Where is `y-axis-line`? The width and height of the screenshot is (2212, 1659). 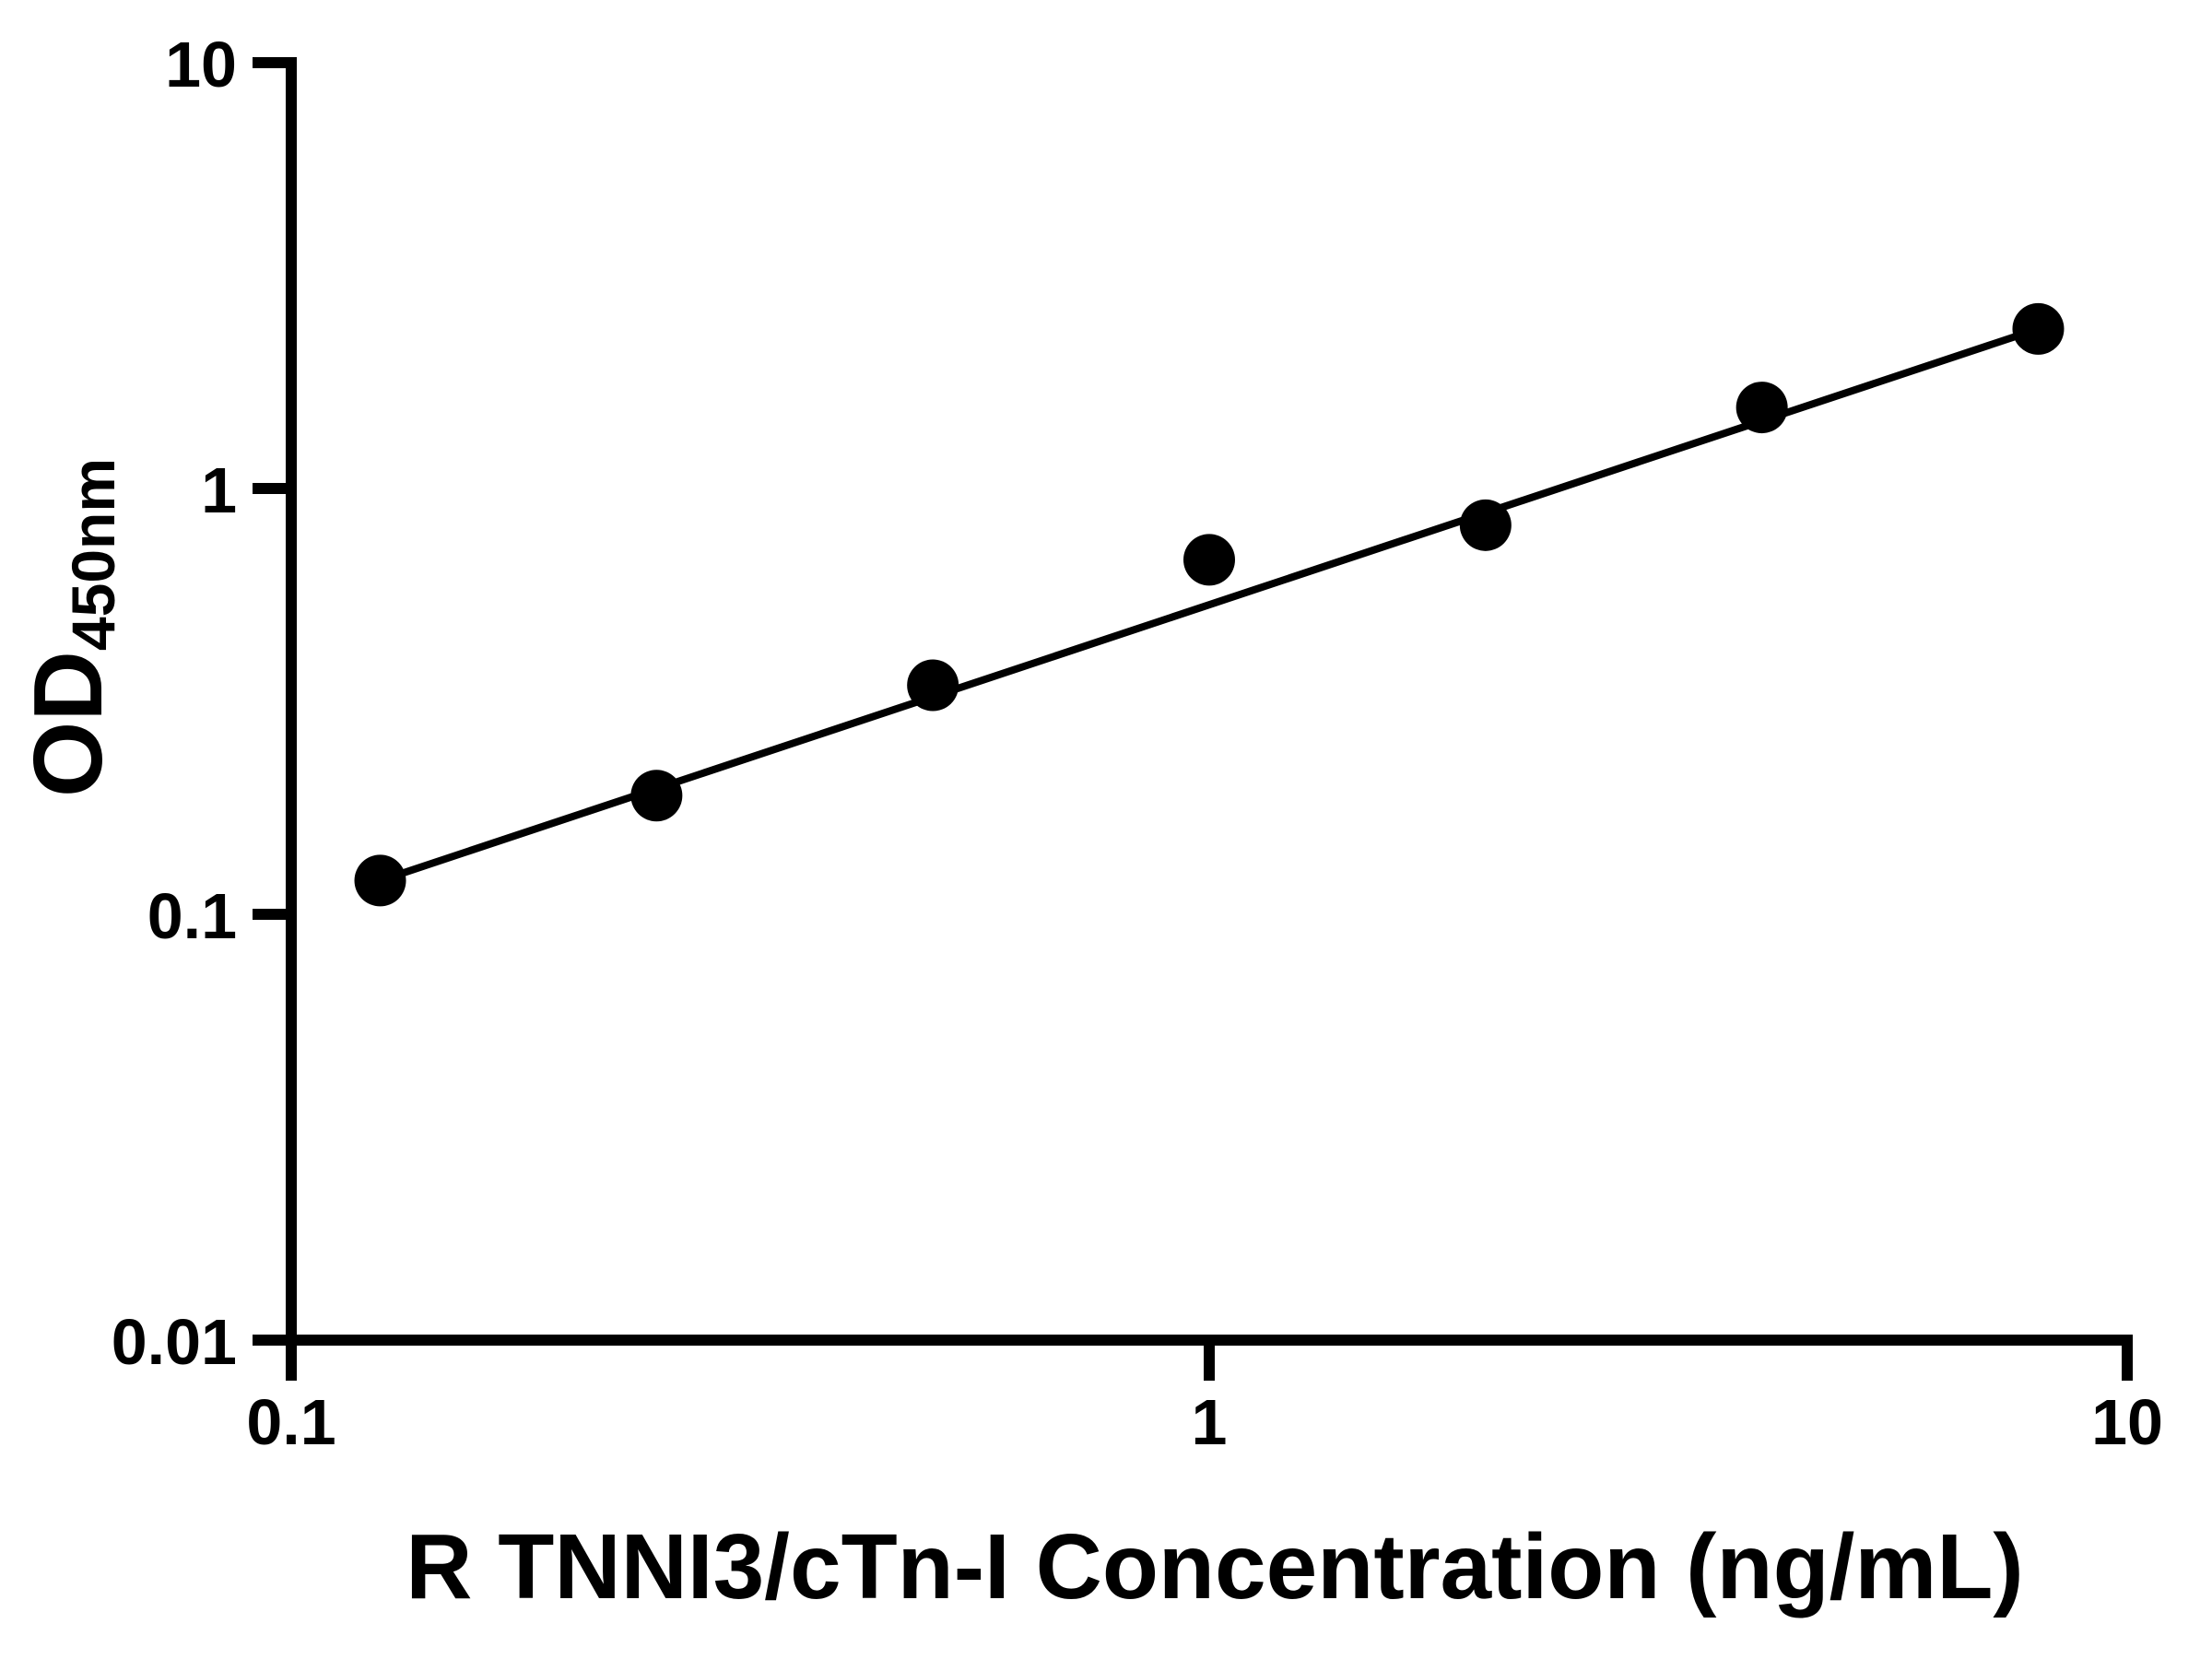
y-axis-line is located at coordinates (291, 701).